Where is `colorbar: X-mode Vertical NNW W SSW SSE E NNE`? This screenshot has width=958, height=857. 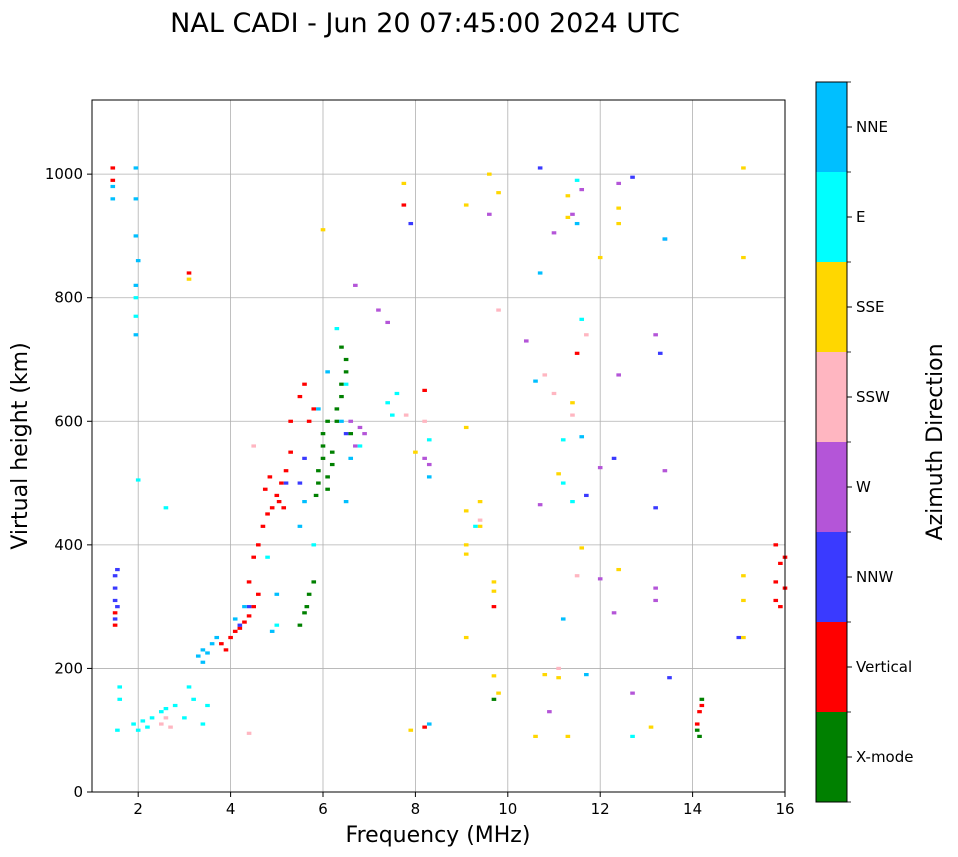
colorbar: X-mode Vertical NNW W SSW SSE E NNE is located at coordinates (864, 442).